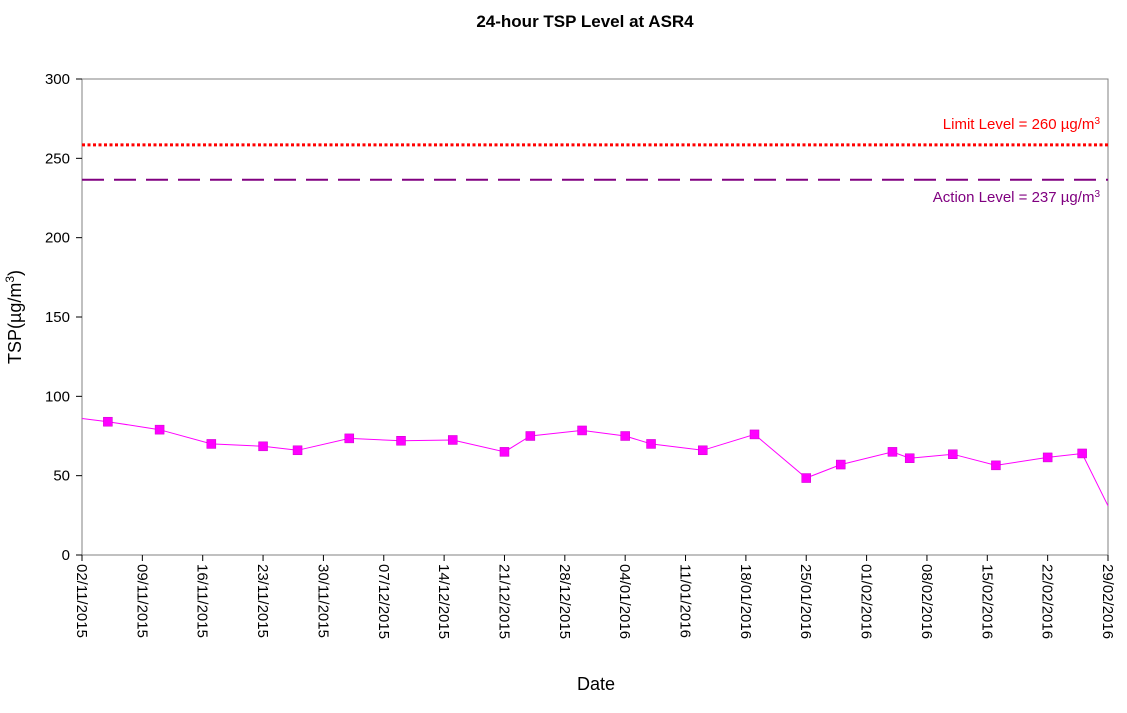 The width and height of the screenshot is (1127, 713). What do you see at coordinates (624, 601) in the screenshot?
I see `x-tick-label: 04/01/2016` at bounding box center [624, 601].